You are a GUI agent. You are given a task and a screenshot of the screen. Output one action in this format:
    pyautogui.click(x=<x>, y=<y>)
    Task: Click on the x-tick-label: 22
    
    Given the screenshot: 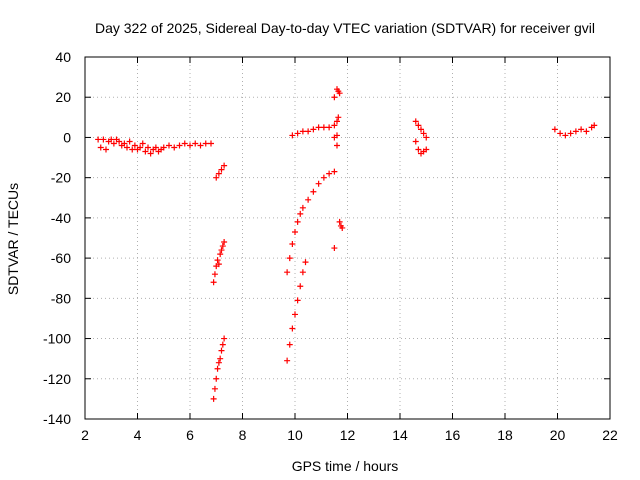 What is the action you would take?
    pyautogui.click(x=610, y=435)
    